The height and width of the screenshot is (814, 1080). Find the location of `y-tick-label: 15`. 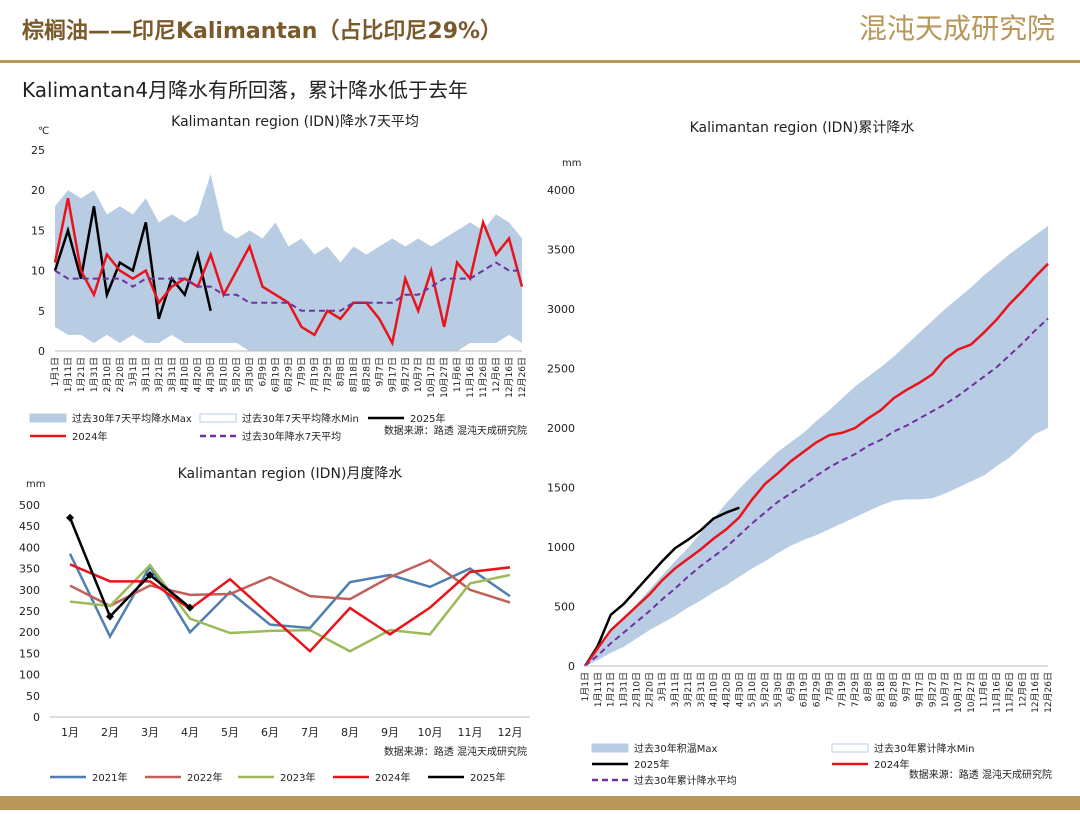

y-tick-label: 15 is located at coordinates (38, 230).